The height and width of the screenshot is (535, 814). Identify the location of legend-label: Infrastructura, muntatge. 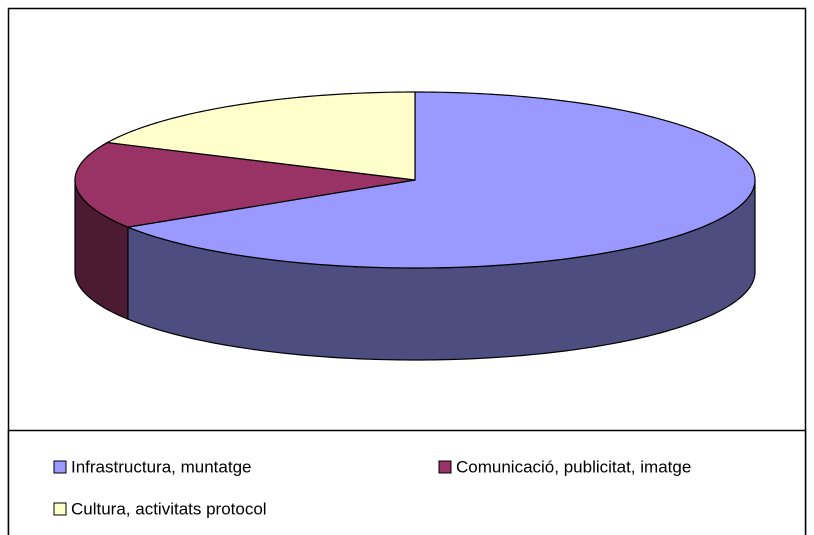
(161, 466).